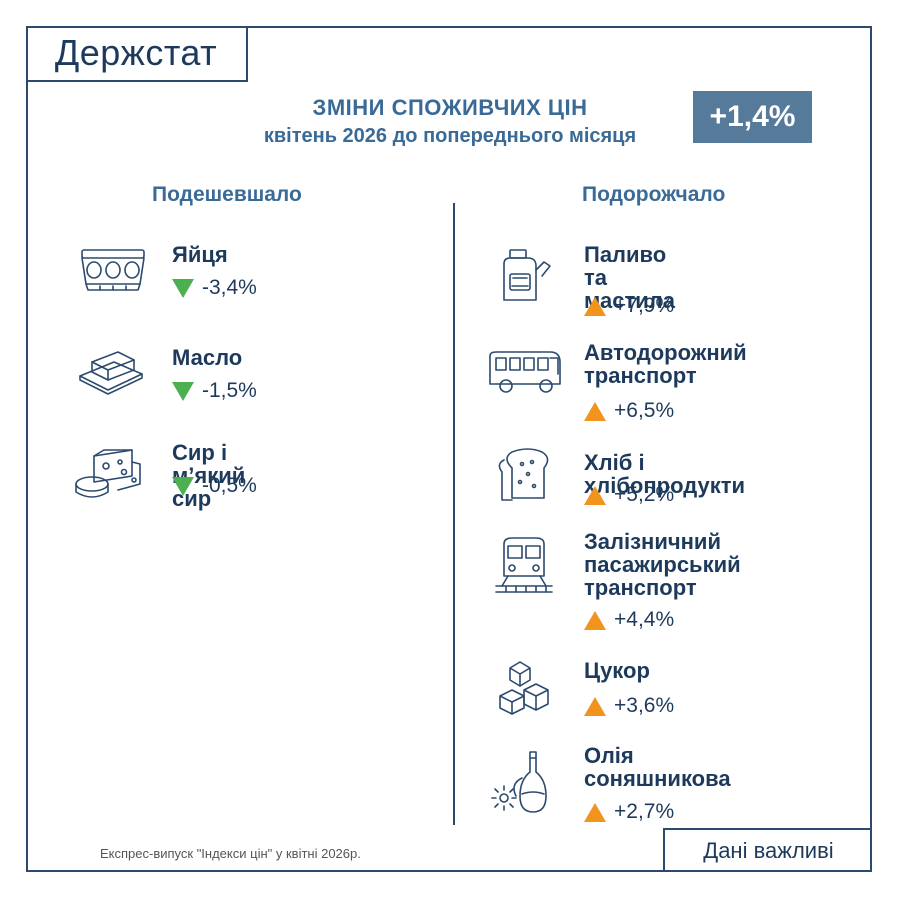  What do you see at coordinates (527, 275) in the screenshot?
I see `fuel-canister-icon` at bounding box center [527, 275].